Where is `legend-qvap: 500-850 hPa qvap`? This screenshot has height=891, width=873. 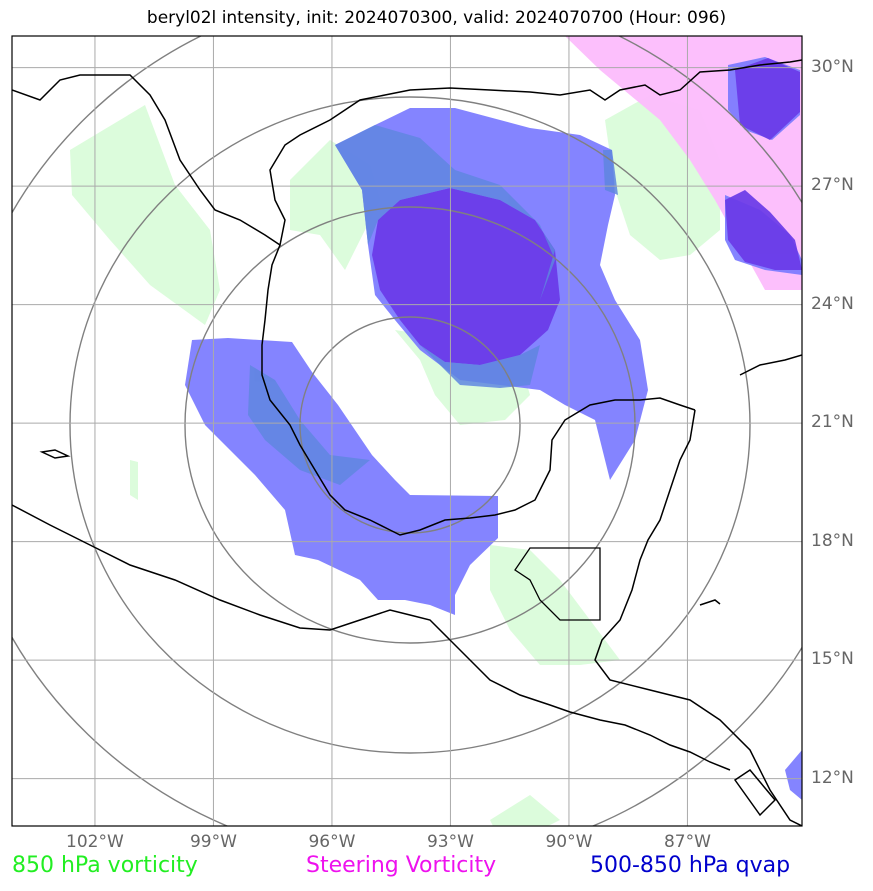 legend-qvap: 500-850 hPa qvap is located at coordinates (690, 865).